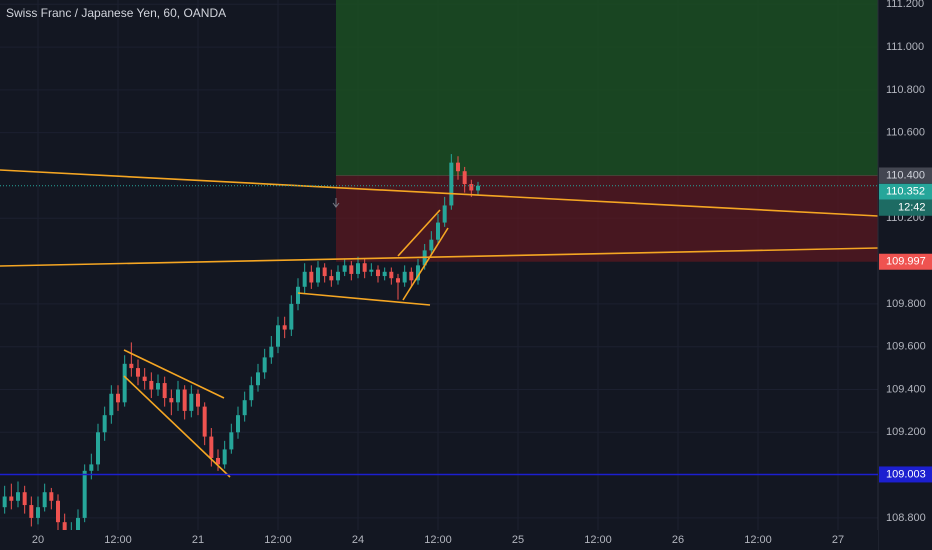 This screenshot has height=550, width=932. I want to click on y-tick-label: 108.800, so click(906, 518).